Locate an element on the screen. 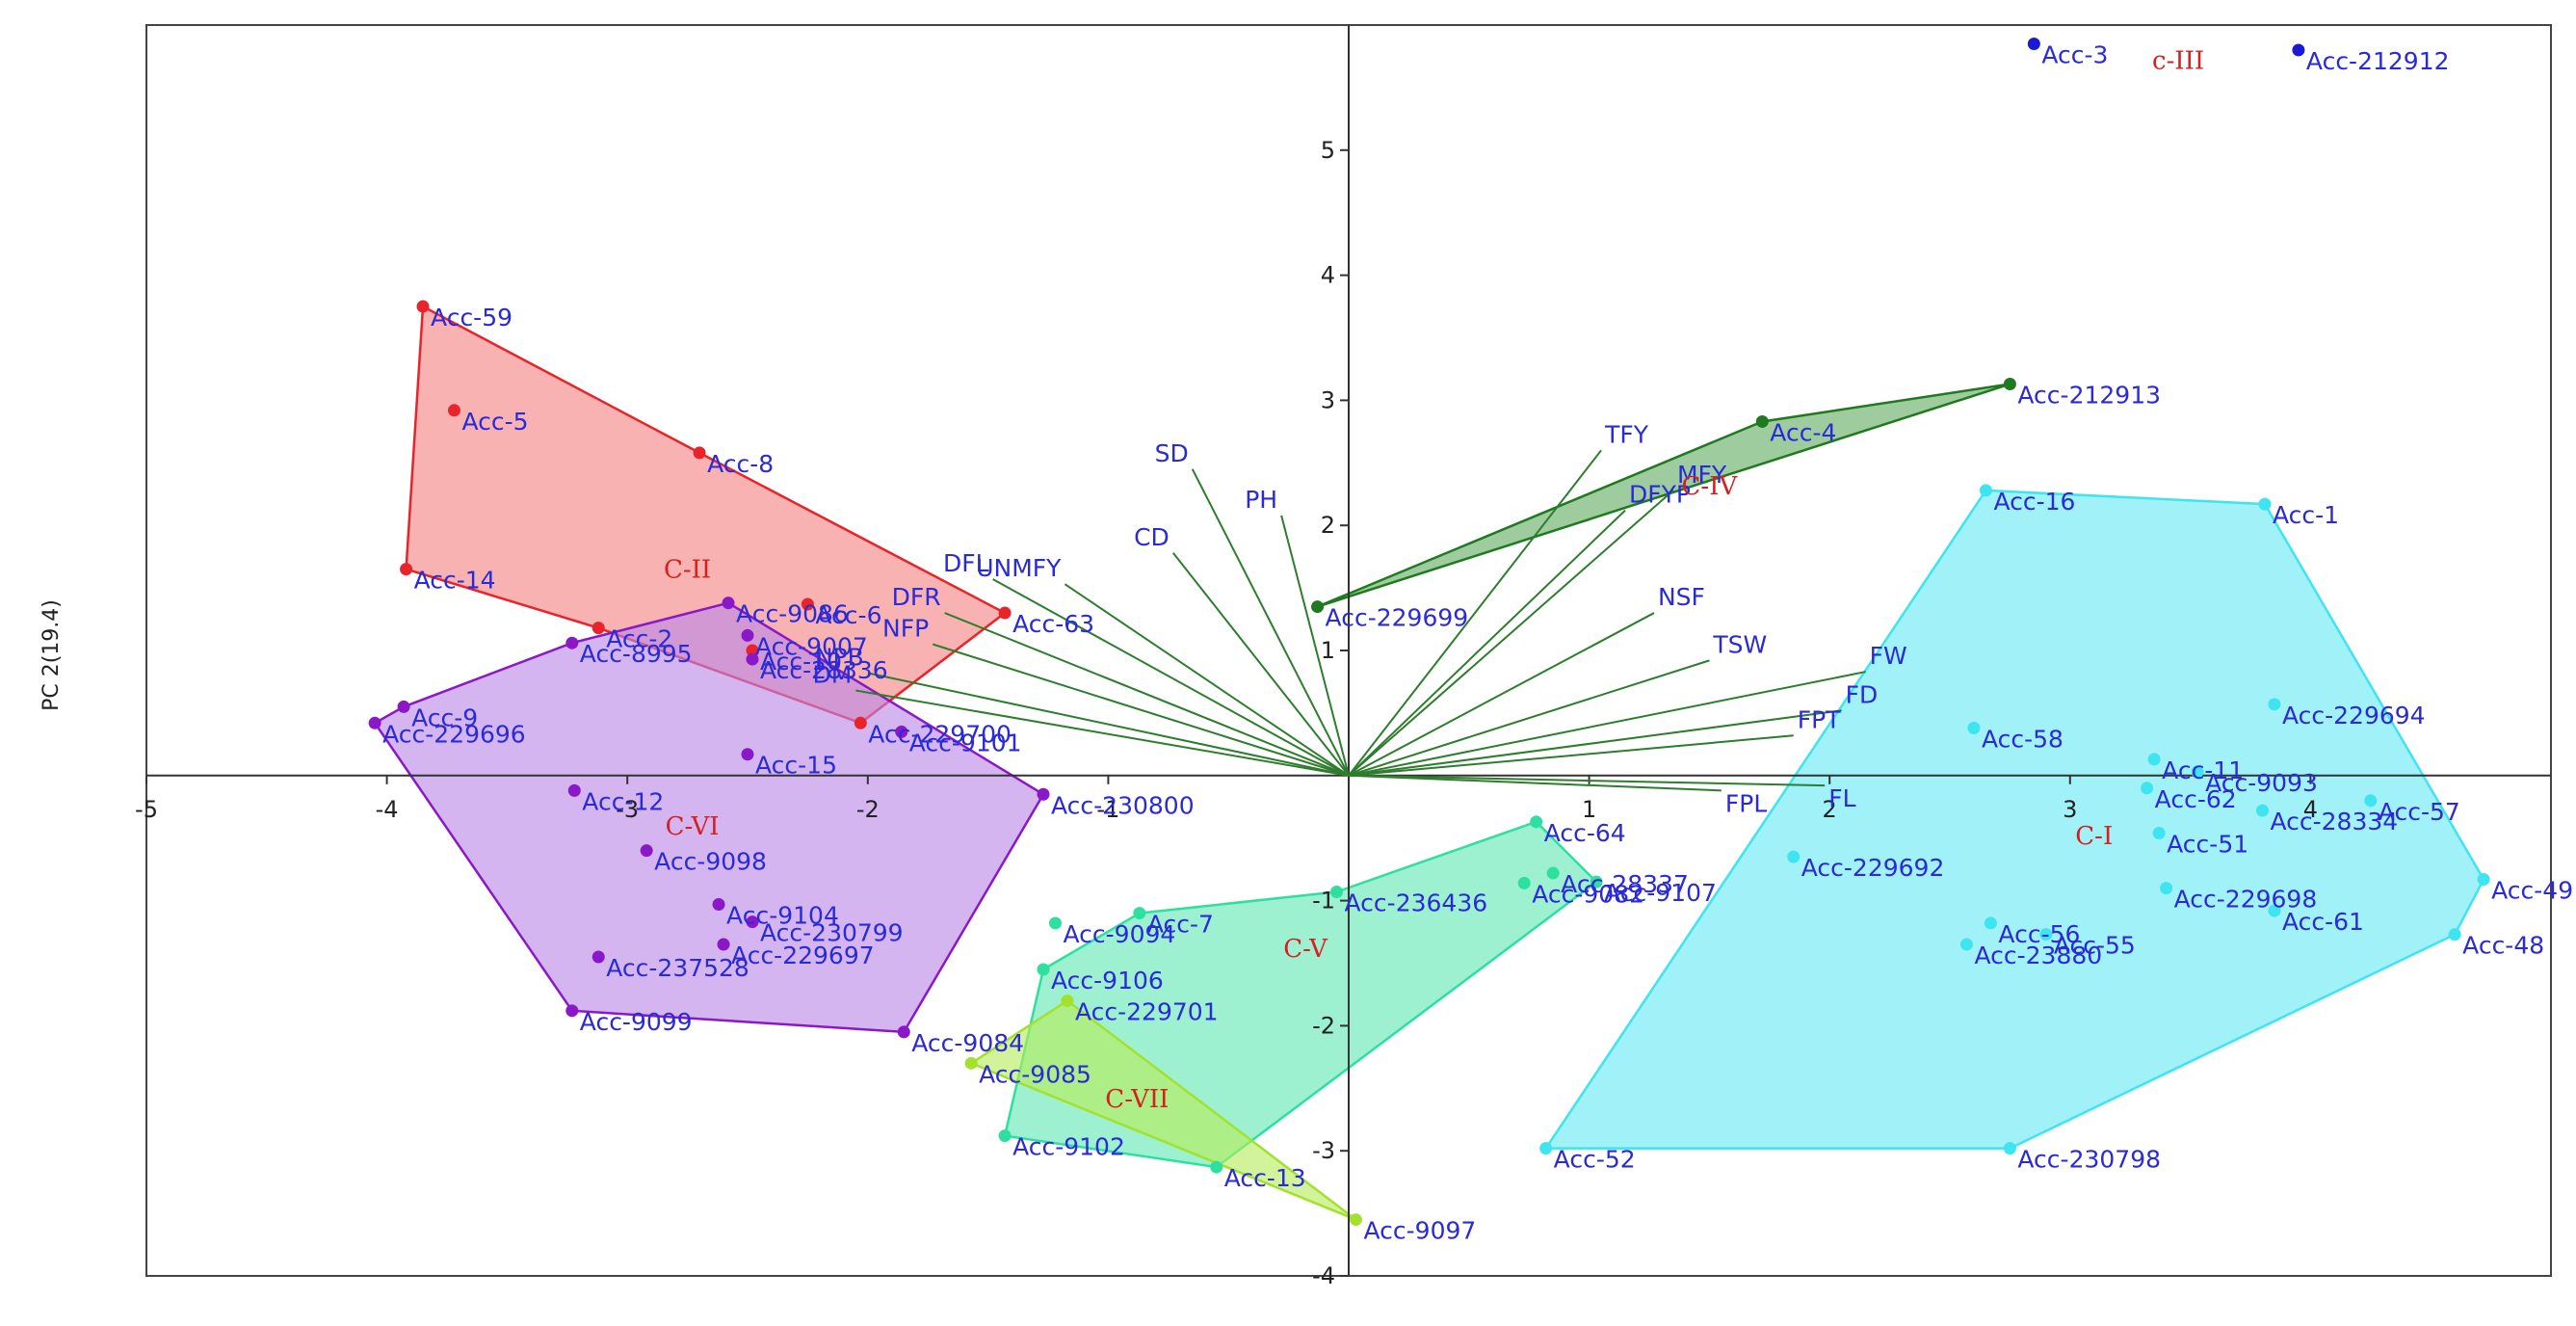 Image resolution: width=2576 pixels, height=1326 pixels. loading-vector-mfy is located at coordinates (1511, 633).